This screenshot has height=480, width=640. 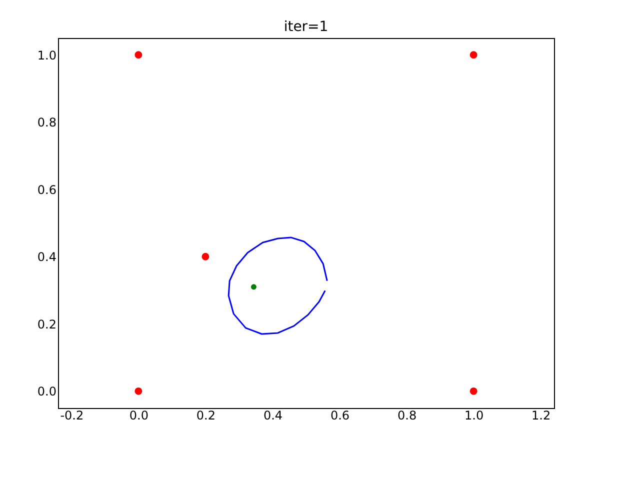 What do you see at coordinates (273, 415) in the screenshot?
I see `x-tick-label: 0.4` at bounding box center [273, 415].